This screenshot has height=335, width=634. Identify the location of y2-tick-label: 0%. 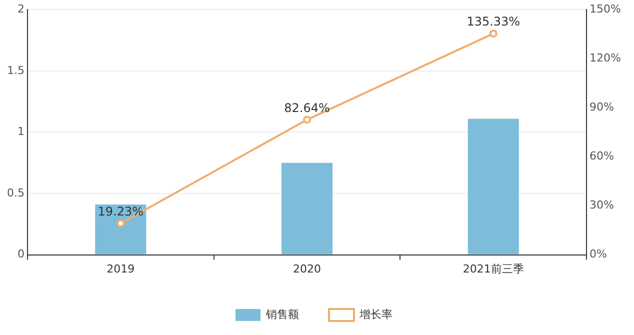
(599, 254).